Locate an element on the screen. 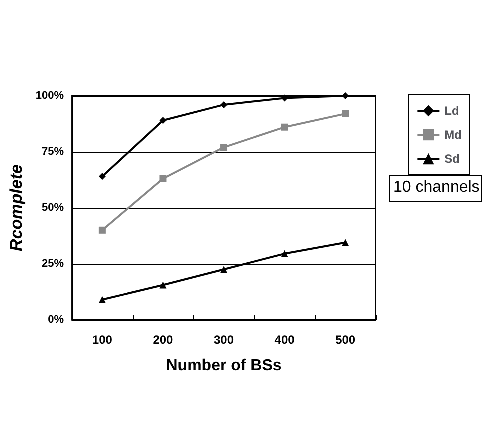  y-axis-title: Rcomplete is located at coordinates (16, 208).